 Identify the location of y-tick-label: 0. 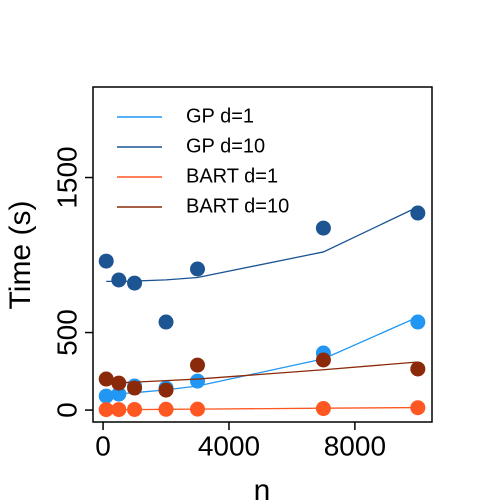
(66, 410).